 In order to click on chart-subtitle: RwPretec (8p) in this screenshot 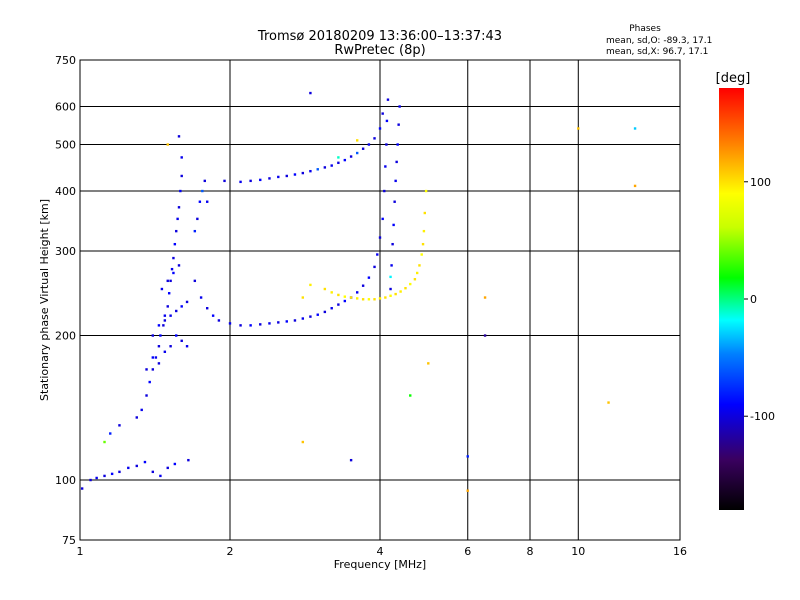, I will do `click(379, 50)`.